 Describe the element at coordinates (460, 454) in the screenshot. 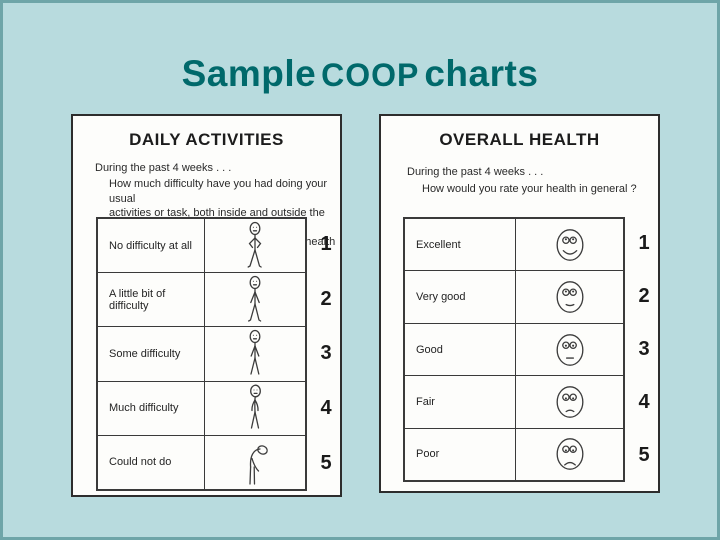

I see `row-label: Poor` at that location.